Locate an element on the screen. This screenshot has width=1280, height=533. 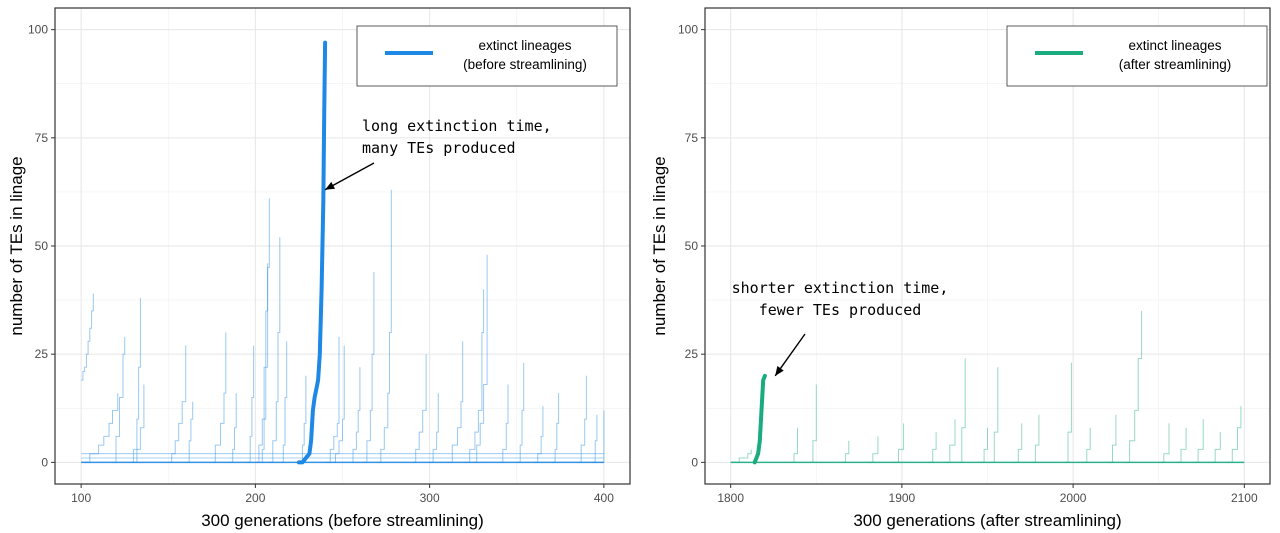
series-group is located at coordinates (987, 387).